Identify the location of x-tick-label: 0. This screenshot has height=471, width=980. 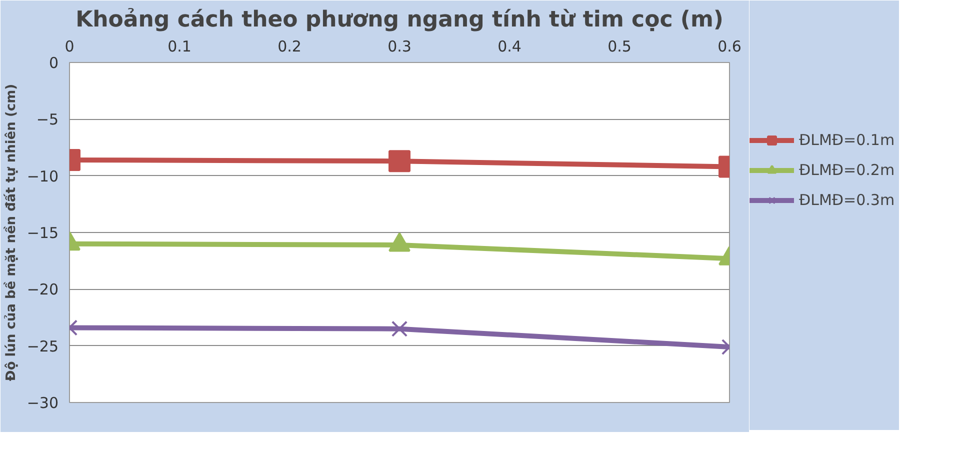
(69, 47).